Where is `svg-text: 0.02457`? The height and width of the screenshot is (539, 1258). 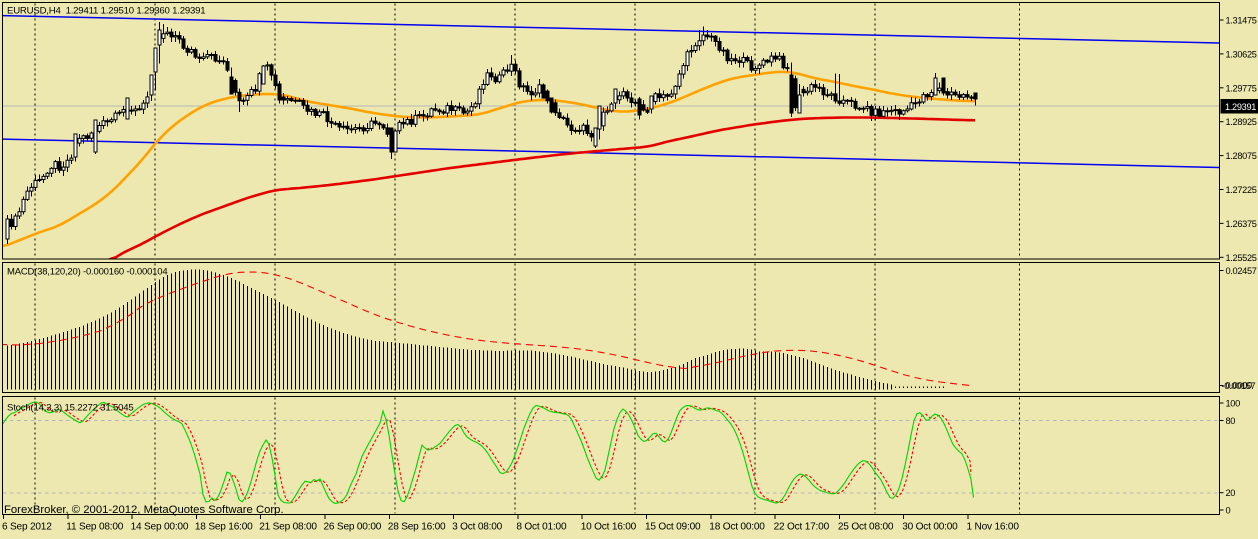 svg-text: 0.02457 is located at coordinates (1241, 271).